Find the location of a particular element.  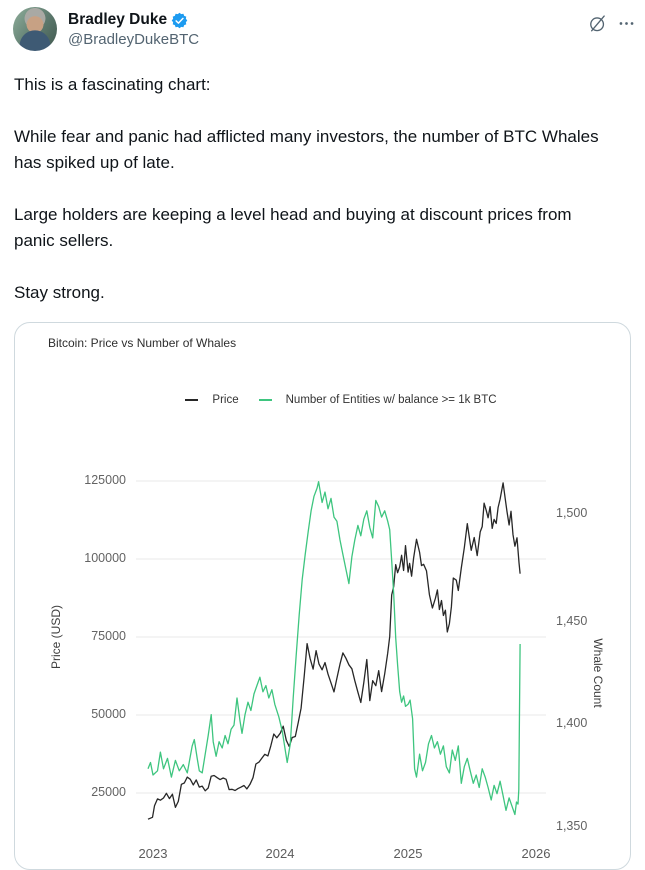

x-axis-title: Date is located at coordinates (341, 868).